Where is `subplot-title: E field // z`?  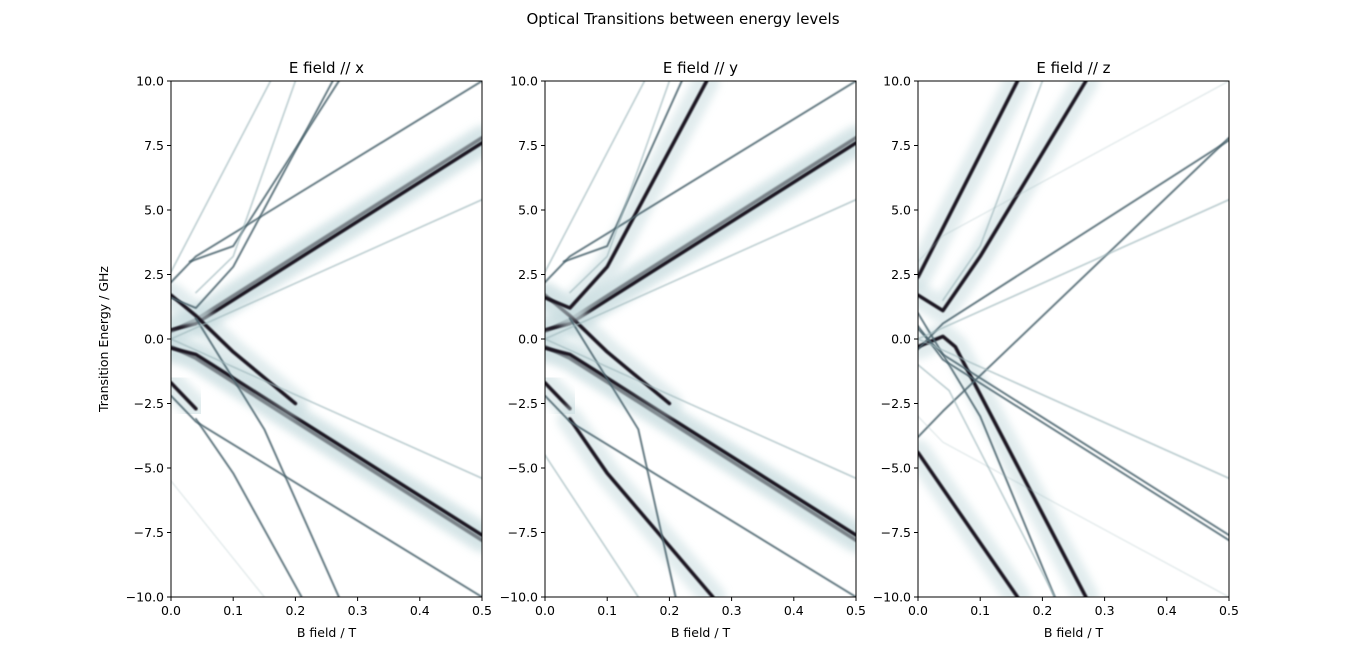
subplot-title: E field // z is located at coordinates (1073, 68).